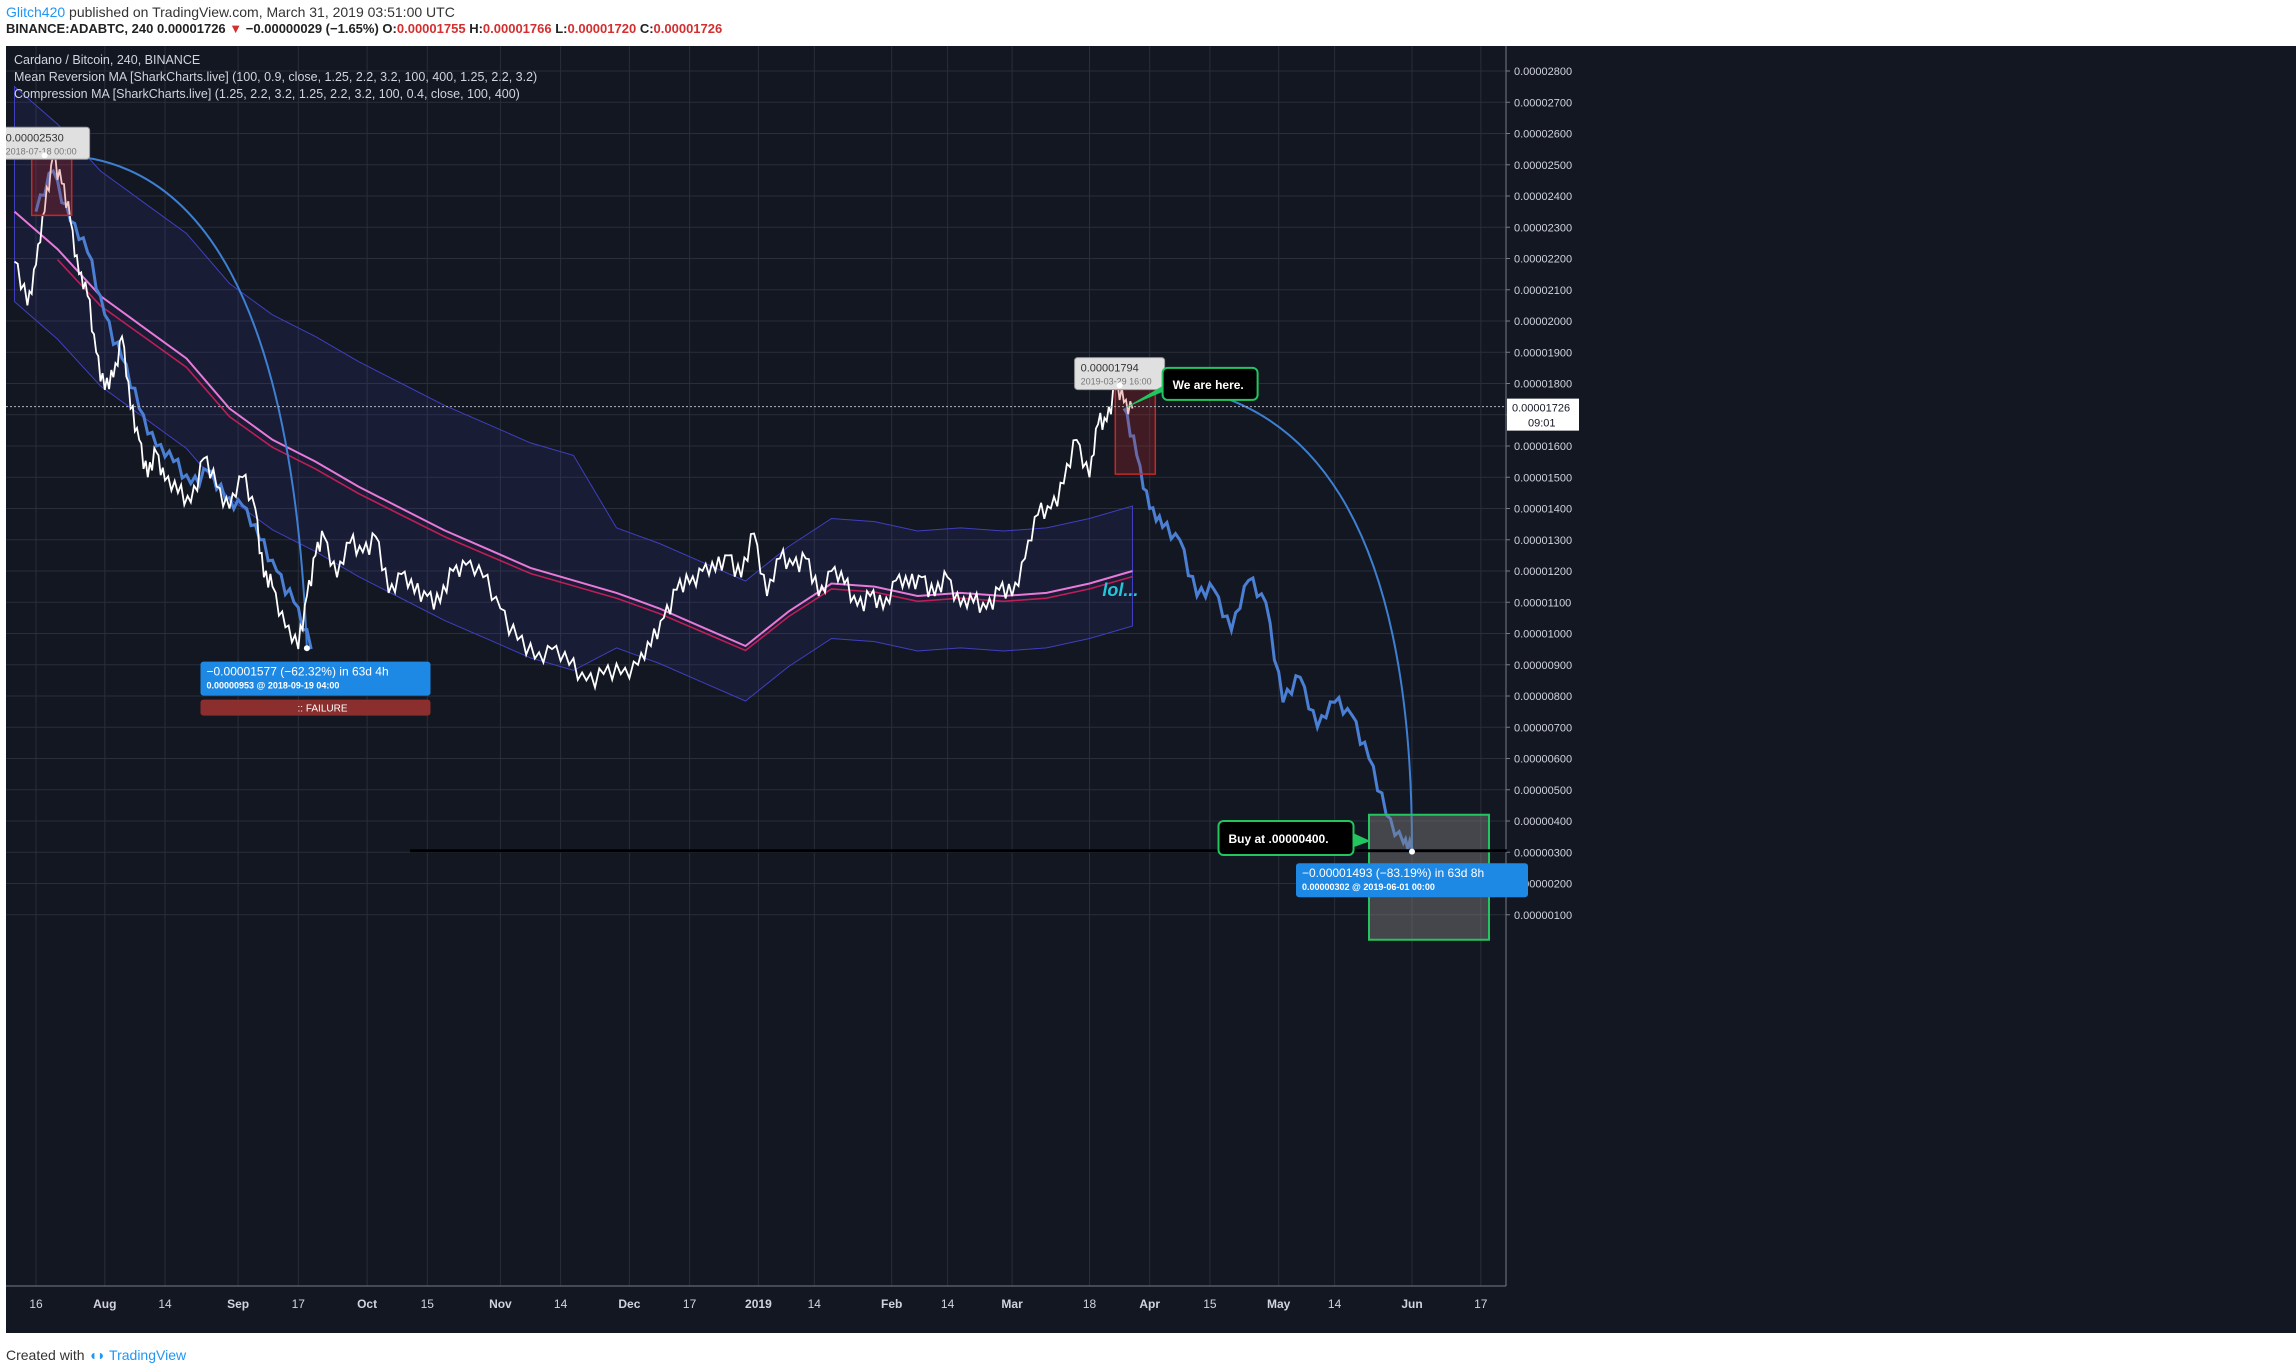  What do you see at coordinates (299, 1304) in the screenshot?
I see `time-tick-label-4: 17` at bounding box center [299, 1304].